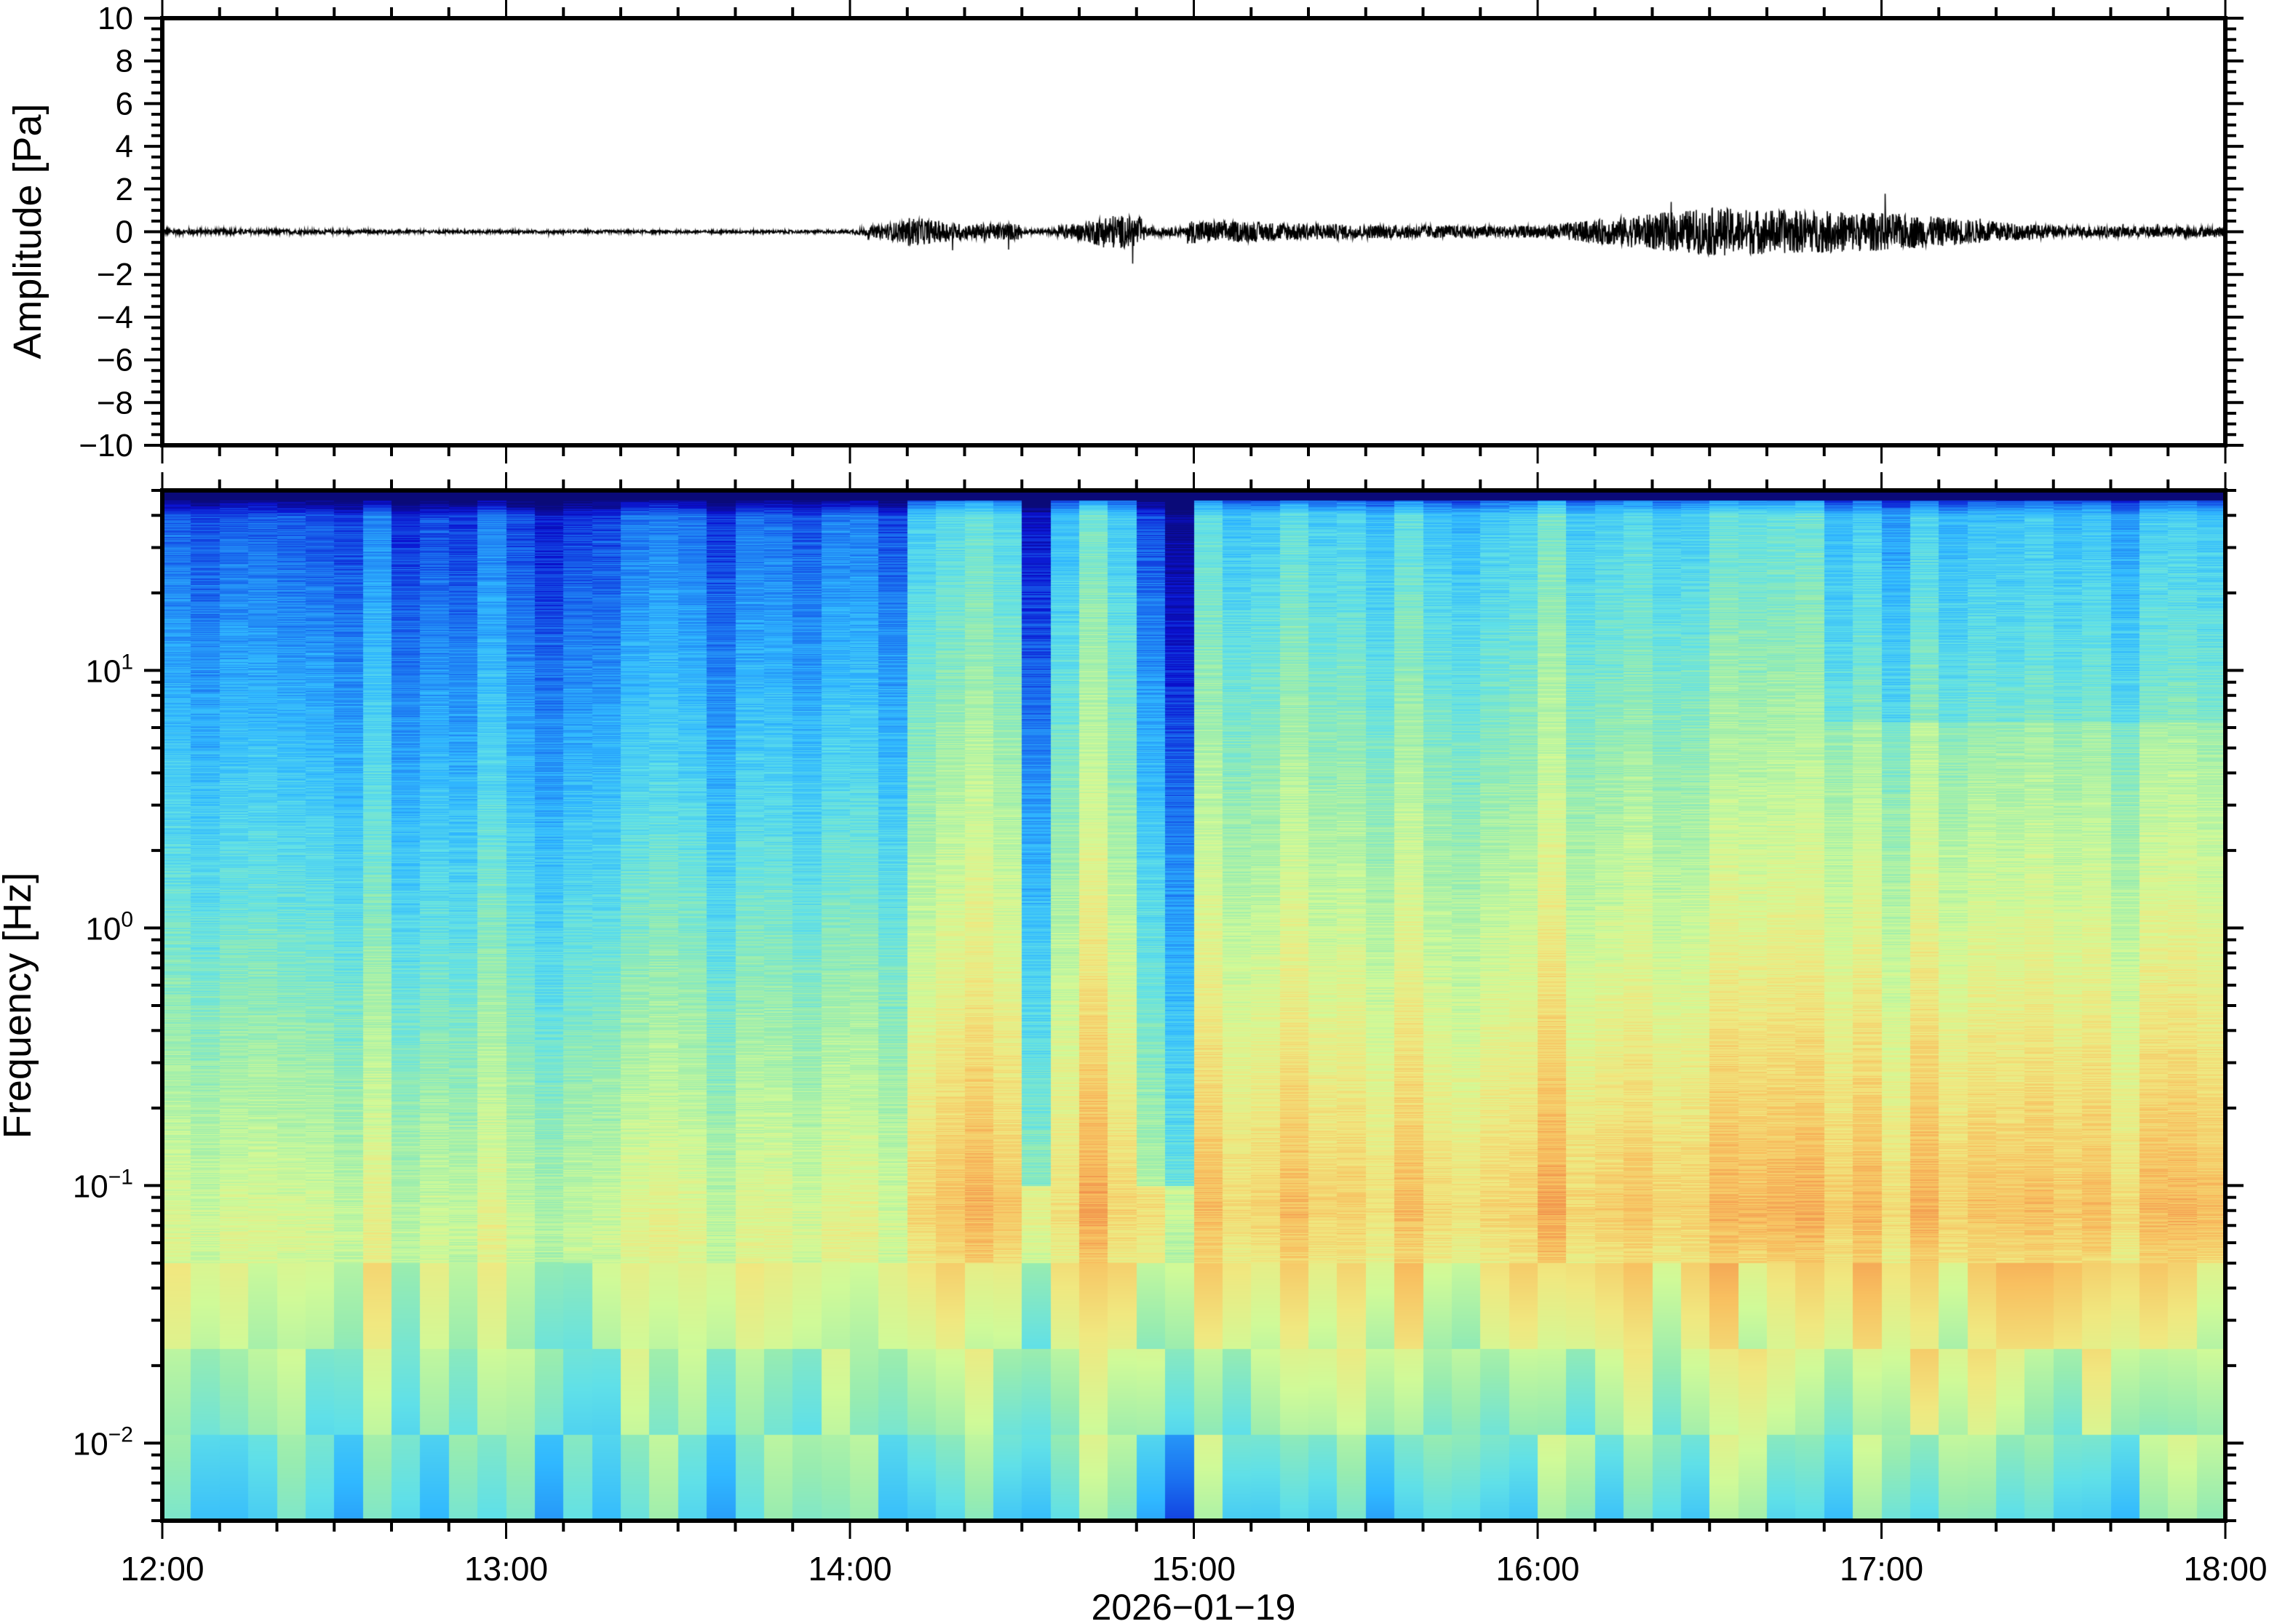  Describe the element at coordinates (1194, 1605) in the screenshot. I see `date-axis-label: 2026−01−19` at that location.